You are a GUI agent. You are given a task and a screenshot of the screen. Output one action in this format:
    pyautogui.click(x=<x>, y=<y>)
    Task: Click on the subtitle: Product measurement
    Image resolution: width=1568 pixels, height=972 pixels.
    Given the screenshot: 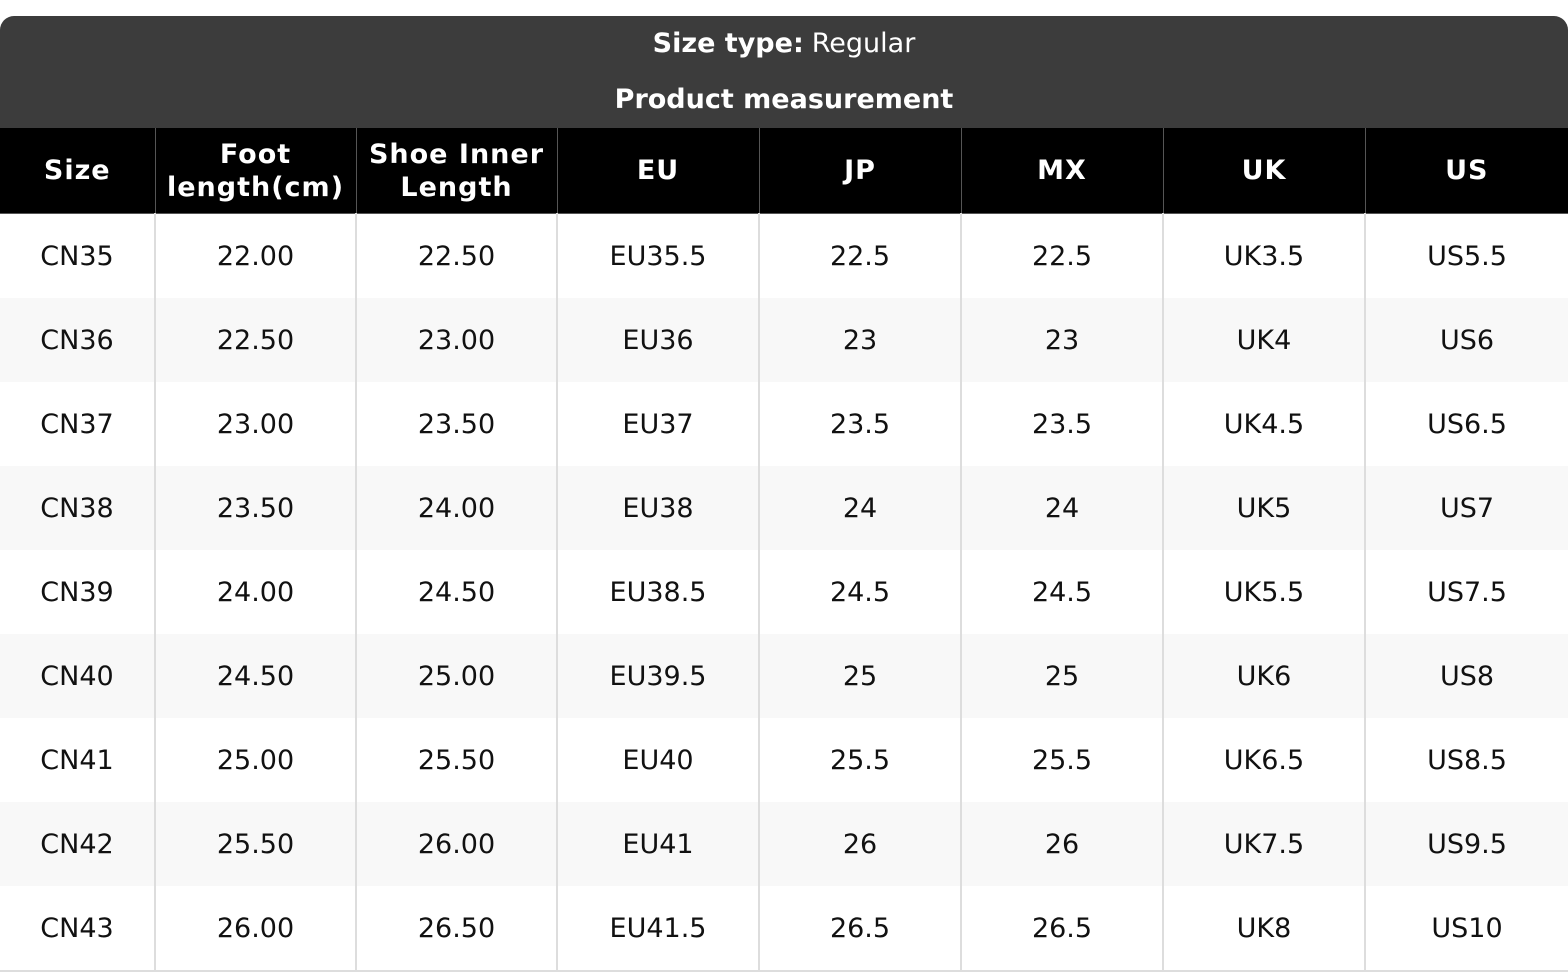 What is the action you would take?
    pyautogui.click(x=784, y=99)
    